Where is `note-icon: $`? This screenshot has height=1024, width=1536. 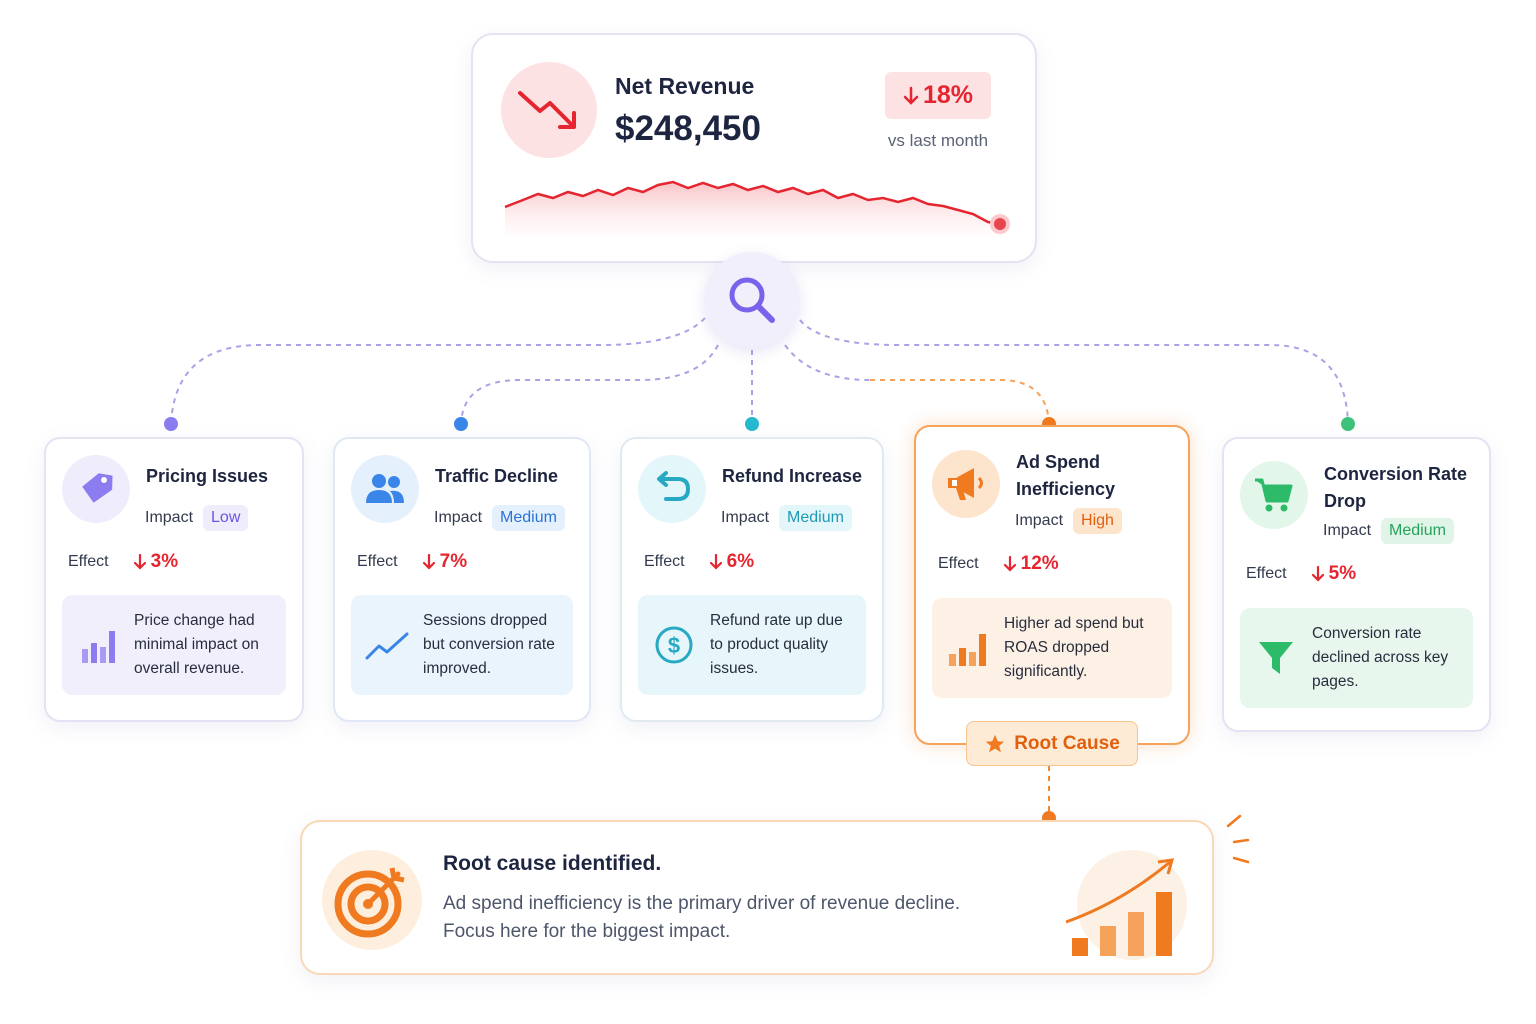
note-icon: $ is located at coordinates (674, 645).